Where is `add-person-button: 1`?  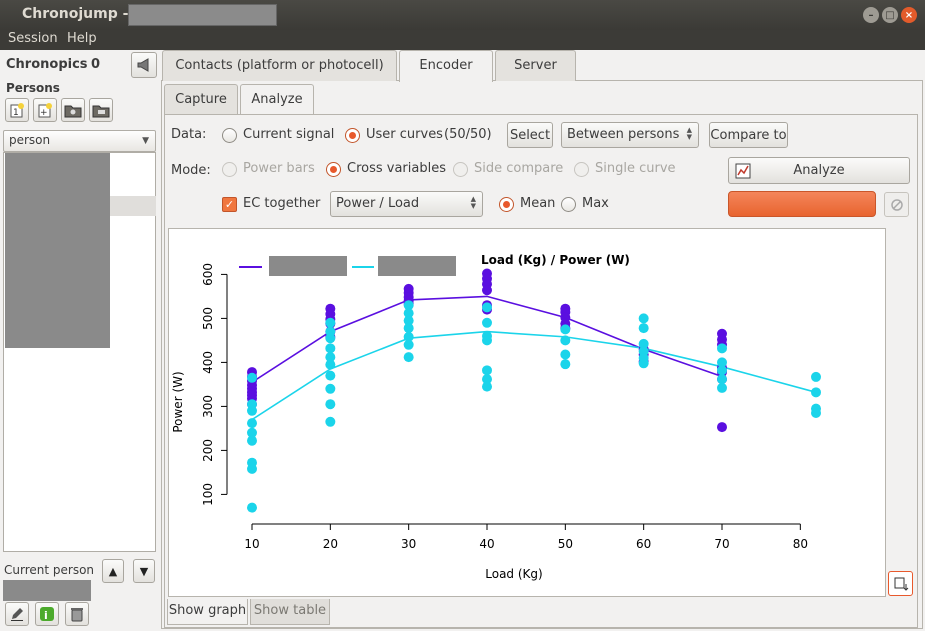 add-person-button: 1 is located at coordinates (17, 110).